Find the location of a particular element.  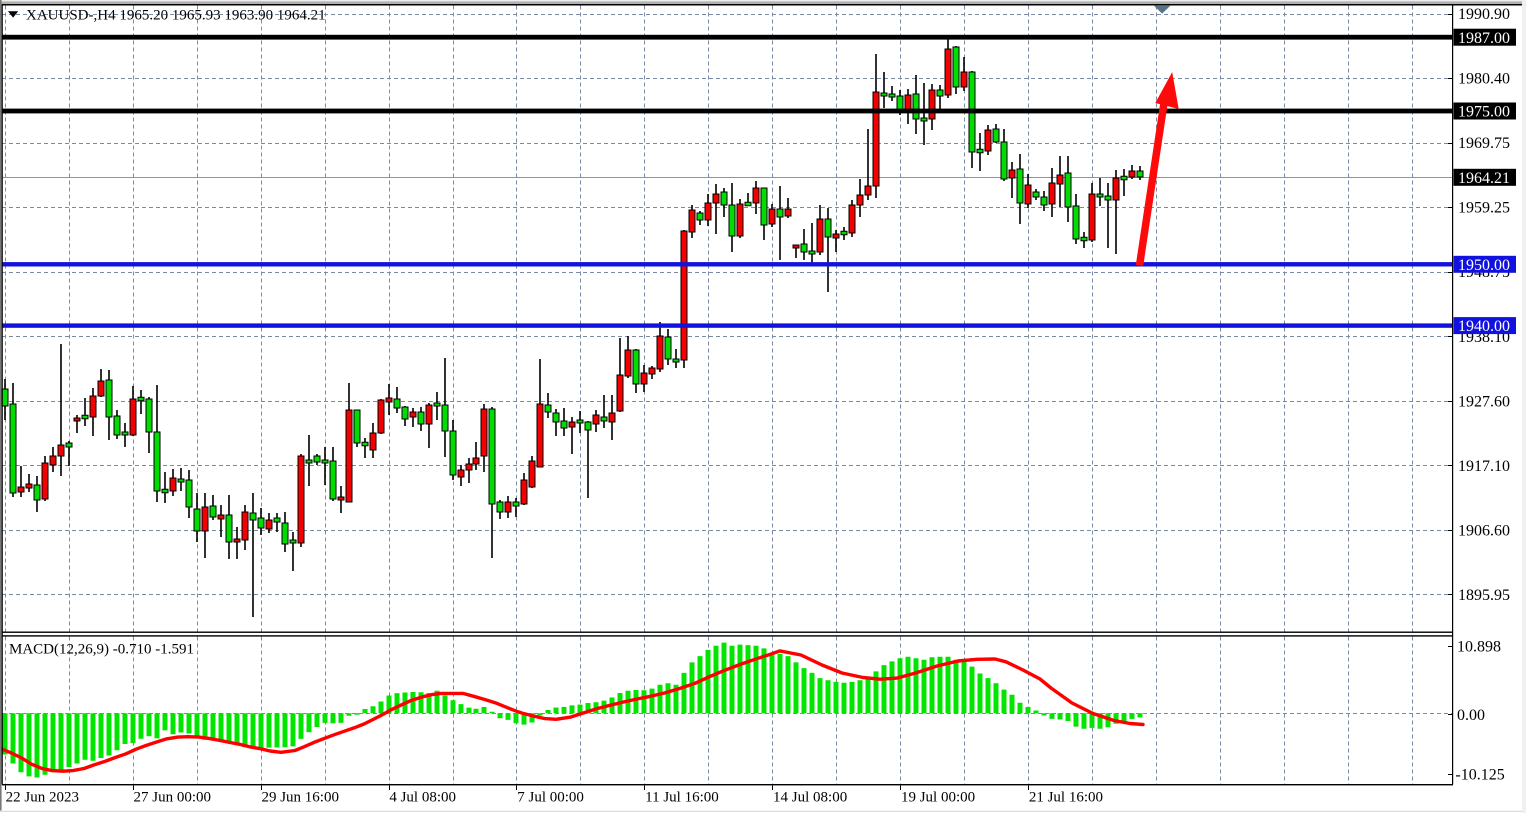

svg-text: 1950.00 is located at coordinates (1484, 265).